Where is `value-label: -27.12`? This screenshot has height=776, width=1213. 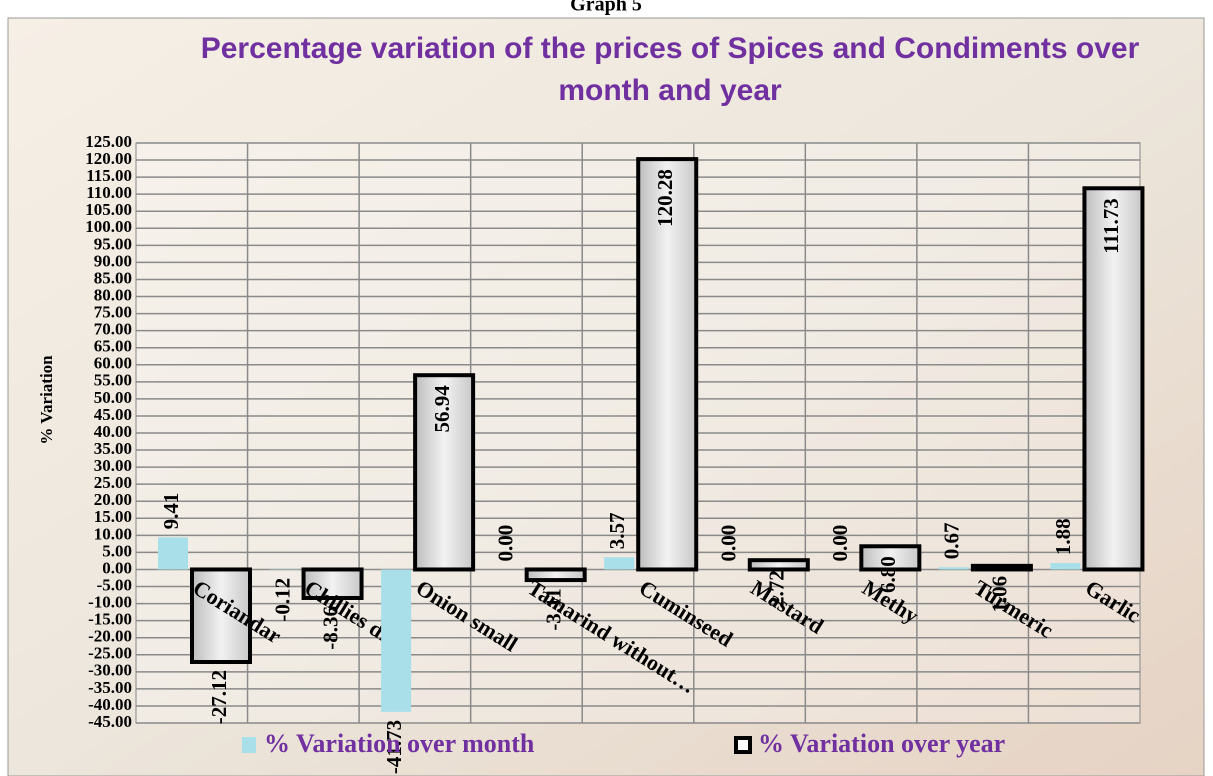 value-label: -27.12 is located at coordinates (219, 697).